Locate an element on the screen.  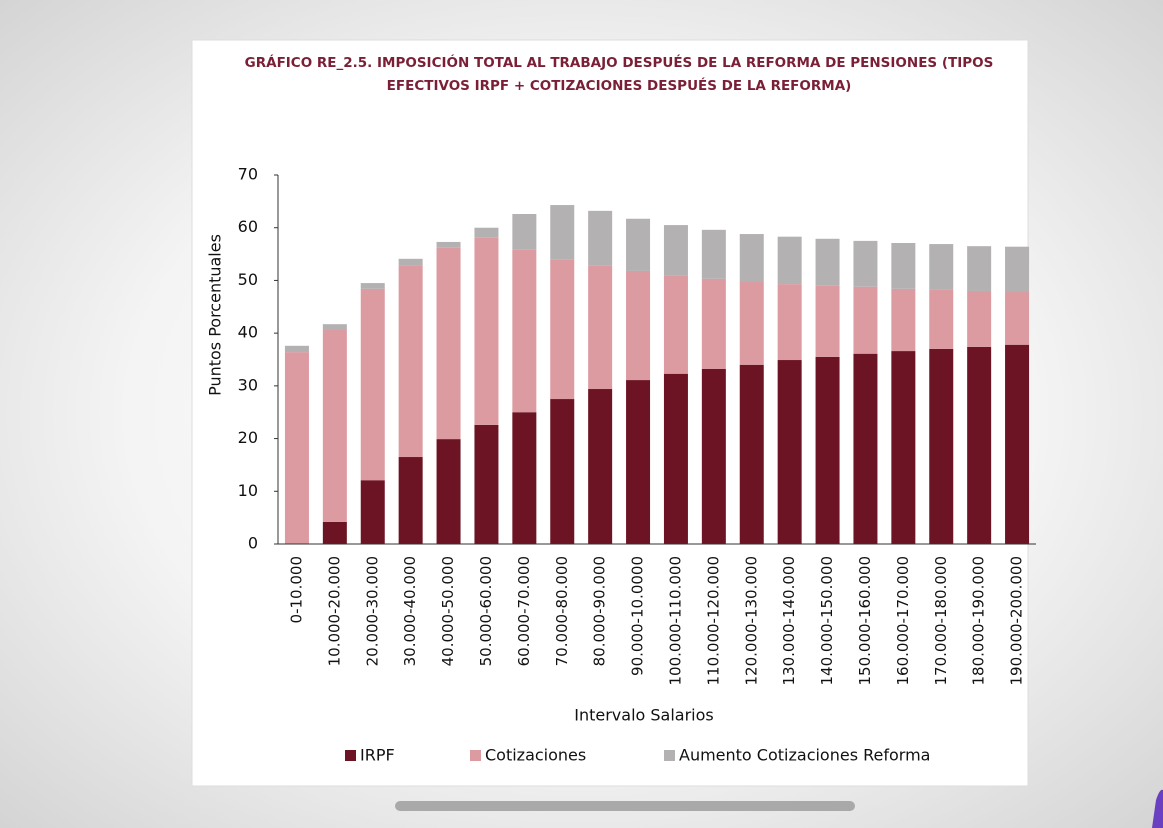
x-tick-label: 130.000-140.000 is located at coordinates (789, 620).